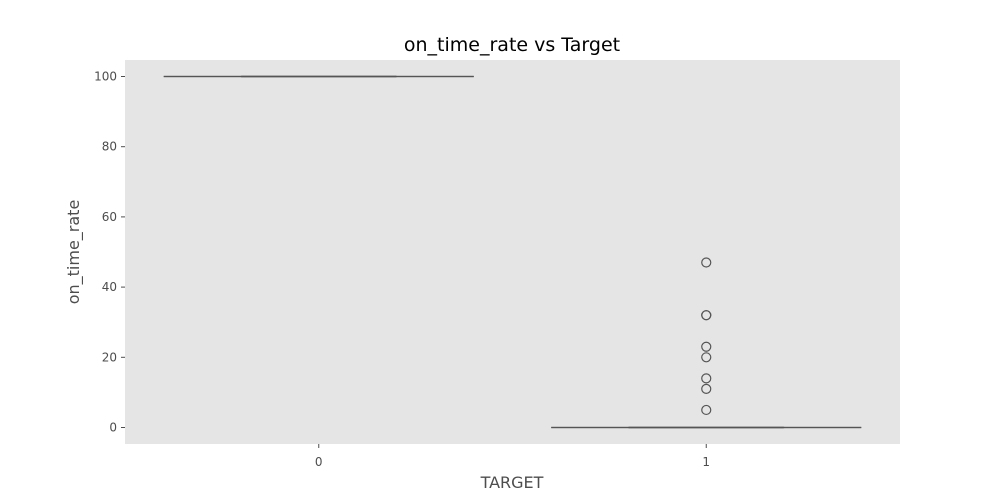 The height and width of the screenshot is (500, 1000). Describe the element at coordinates (109, 357) in the screenshot. I see `y-tick-label: 20` at that location.